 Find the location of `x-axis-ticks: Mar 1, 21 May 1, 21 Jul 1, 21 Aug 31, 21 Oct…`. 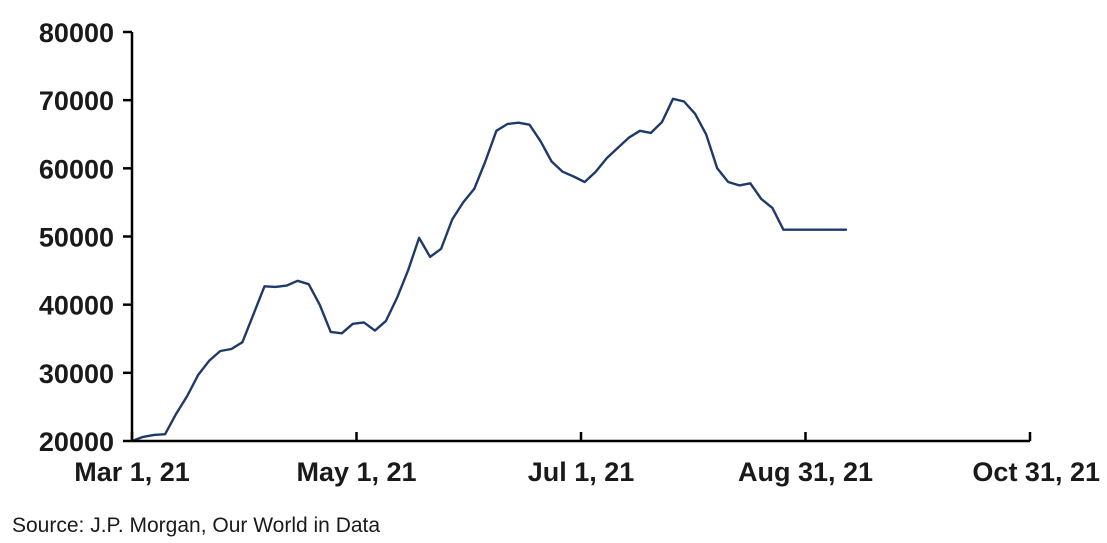

x-axis-ticks: Mar 1, 21 May 1, 21 Jul 1, 21 Aug 31, 21 Oct… is located at coordinates (587, 459).